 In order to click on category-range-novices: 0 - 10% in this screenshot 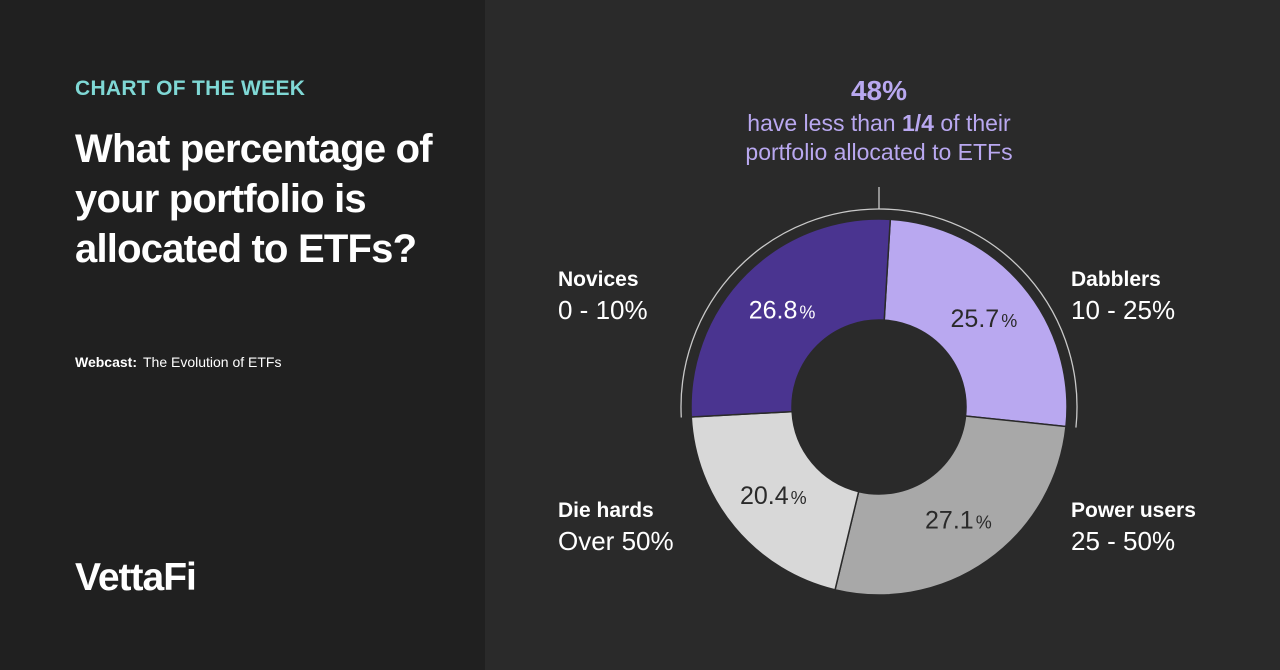, I will do `click(603, 310)`.